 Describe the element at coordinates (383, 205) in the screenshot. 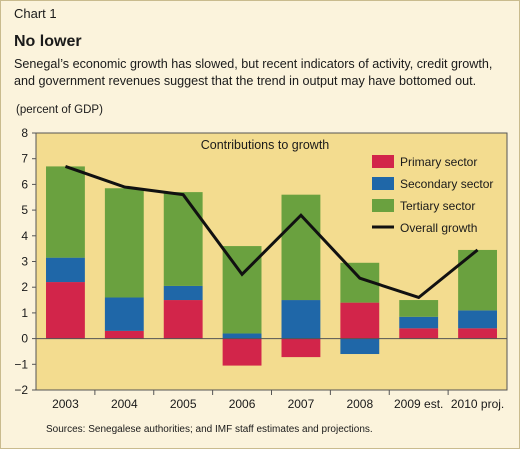

I see `legend-swatch-tertiary` at that location.